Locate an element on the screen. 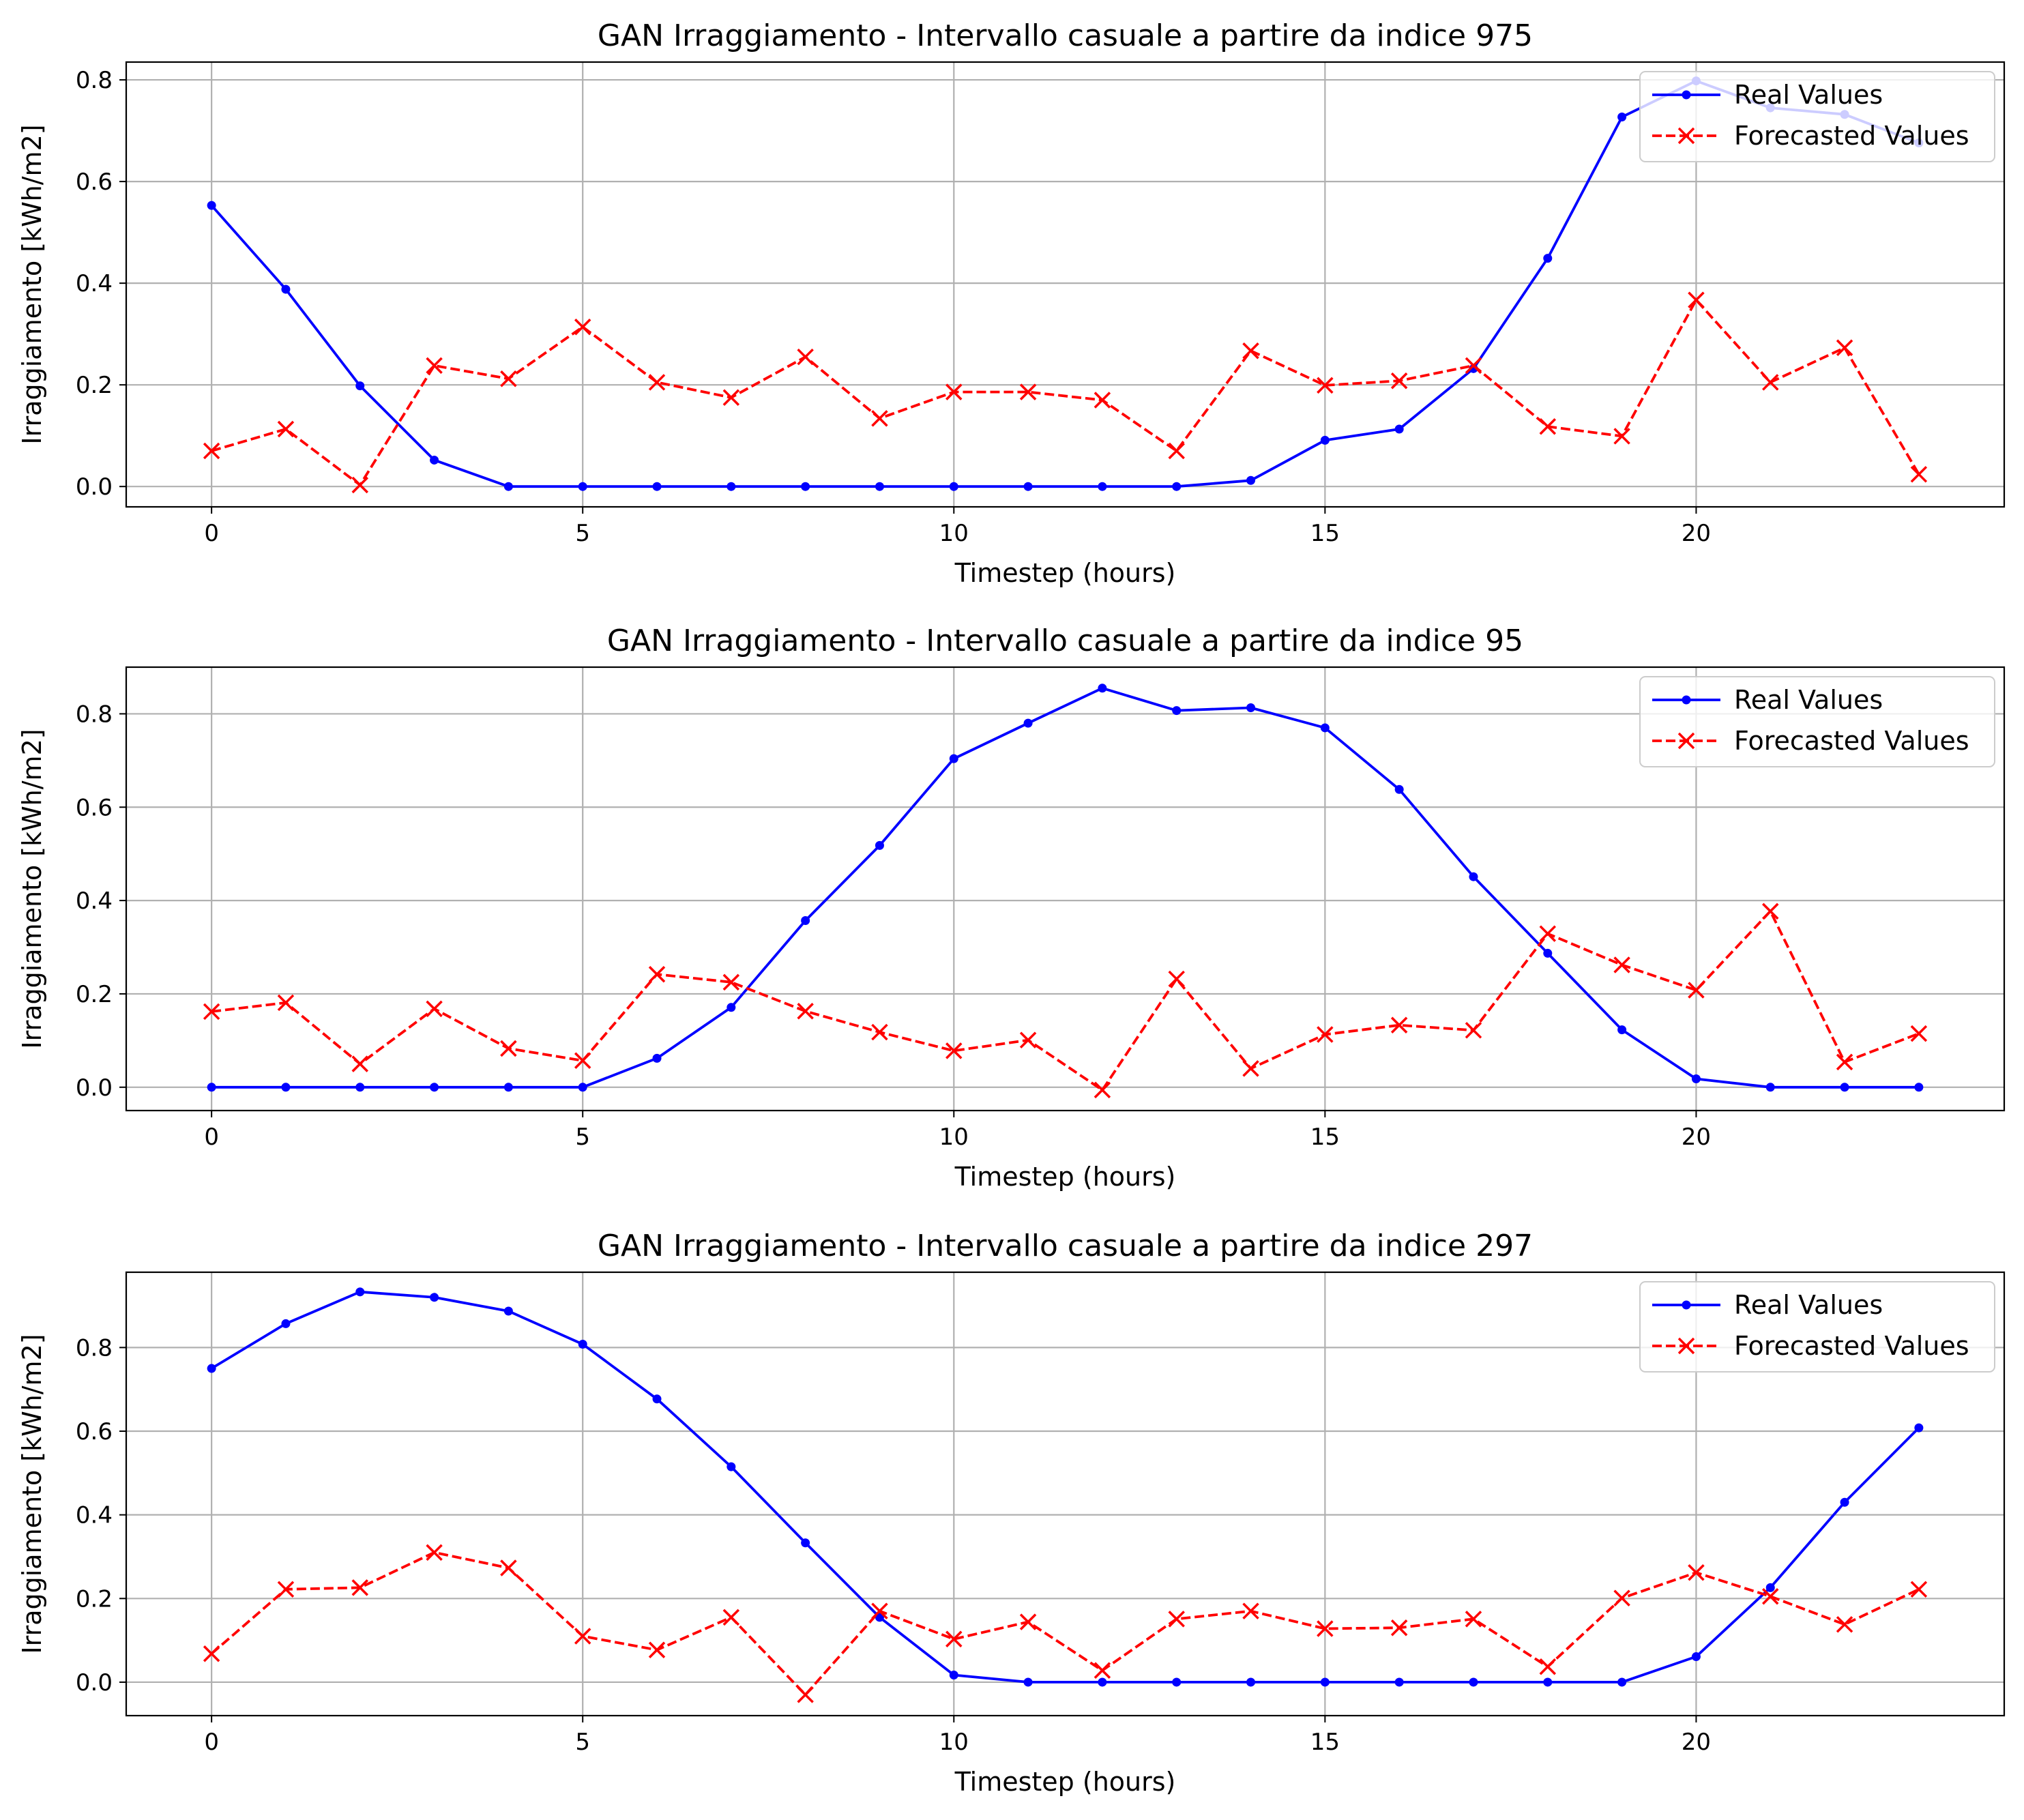  x-tick-label: 5 is located at coordinates (582, 1742).